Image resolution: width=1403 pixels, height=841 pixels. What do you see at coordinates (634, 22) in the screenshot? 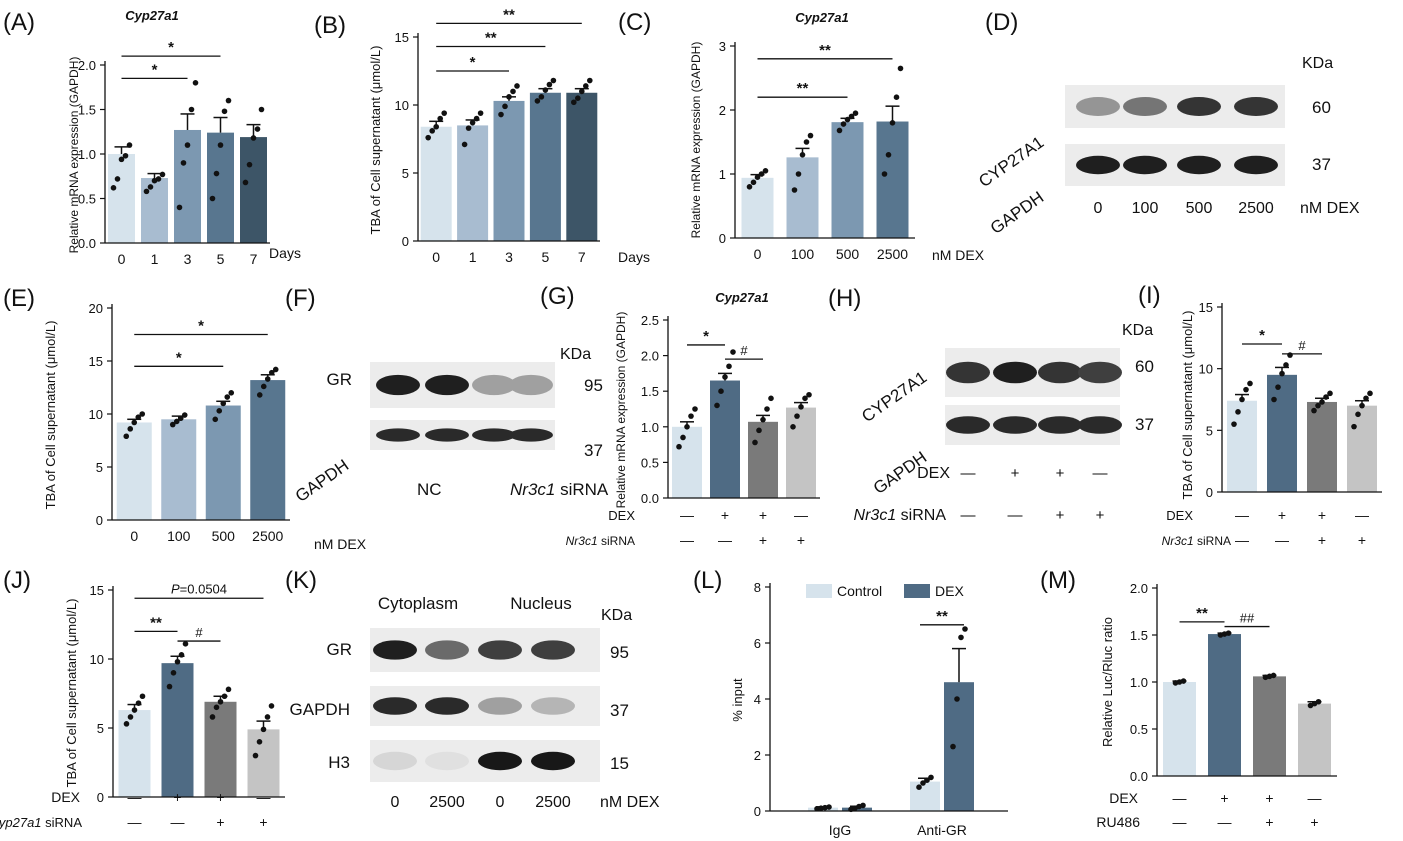
I see `panel-letter-C: (C)` at bounding box center [634, 22].